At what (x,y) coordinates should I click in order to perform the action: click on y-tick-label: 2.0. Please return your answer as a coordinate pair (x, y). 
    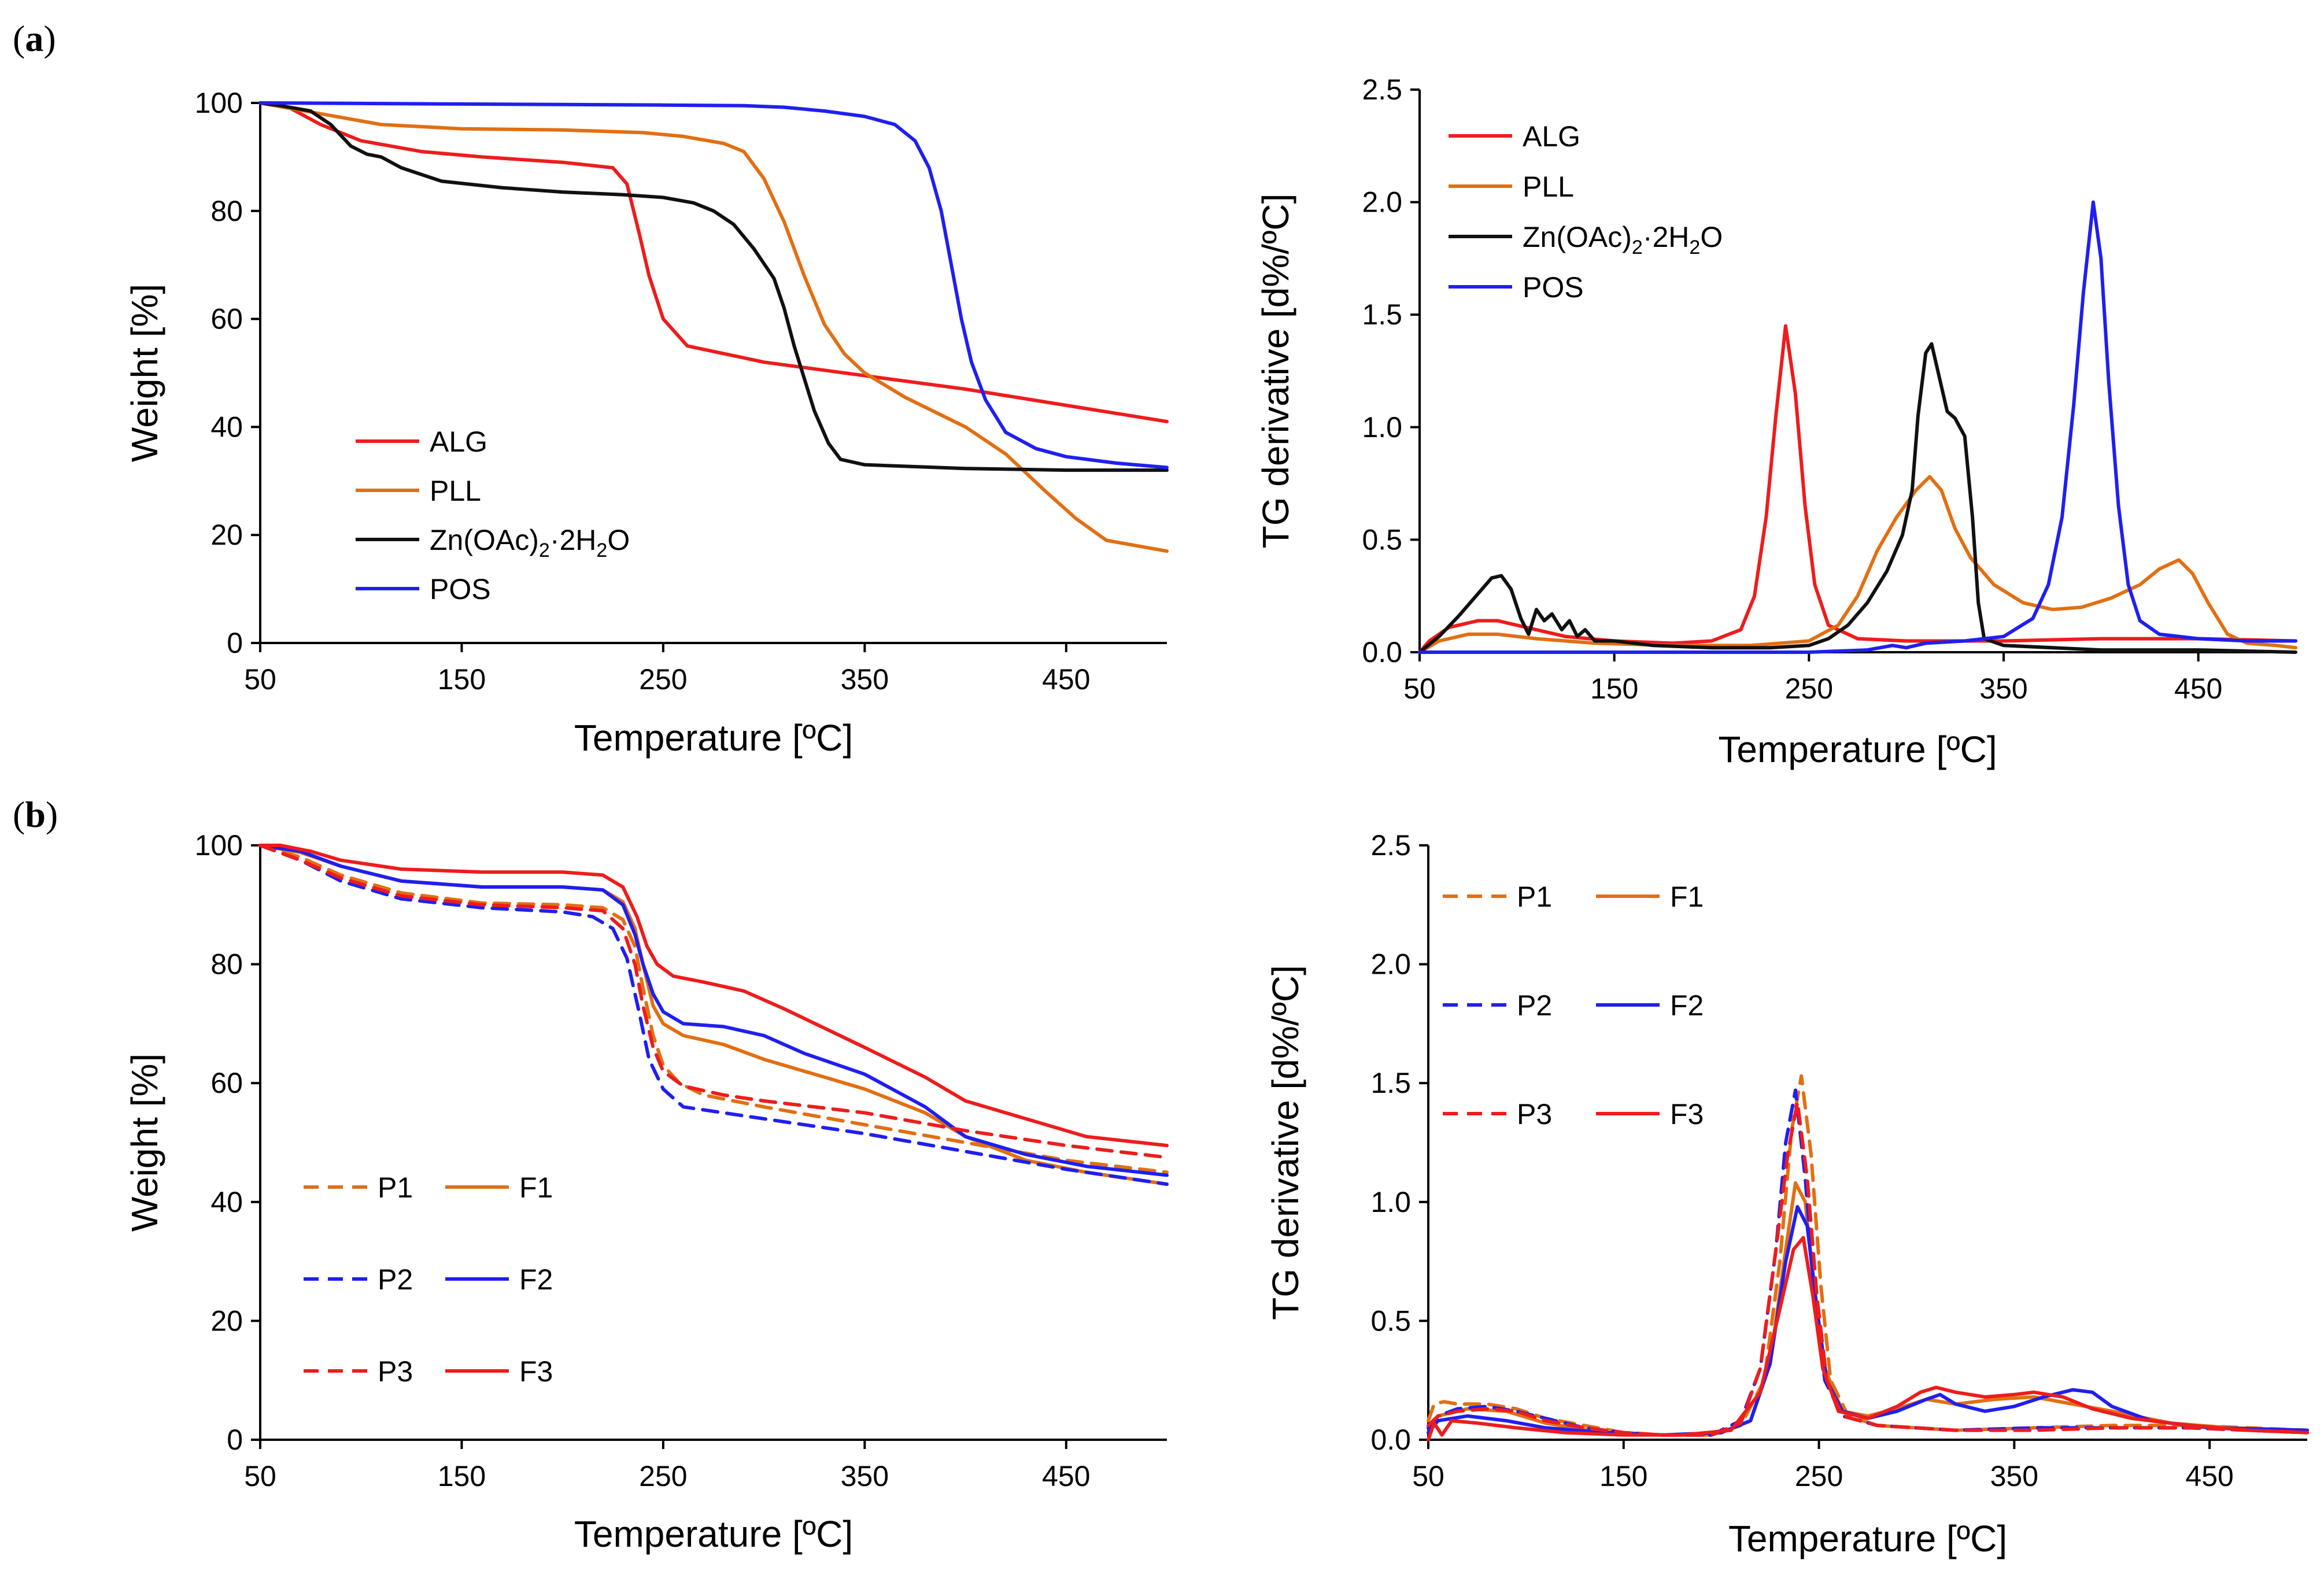
    Looking at the image, I should click on (1382, 202).